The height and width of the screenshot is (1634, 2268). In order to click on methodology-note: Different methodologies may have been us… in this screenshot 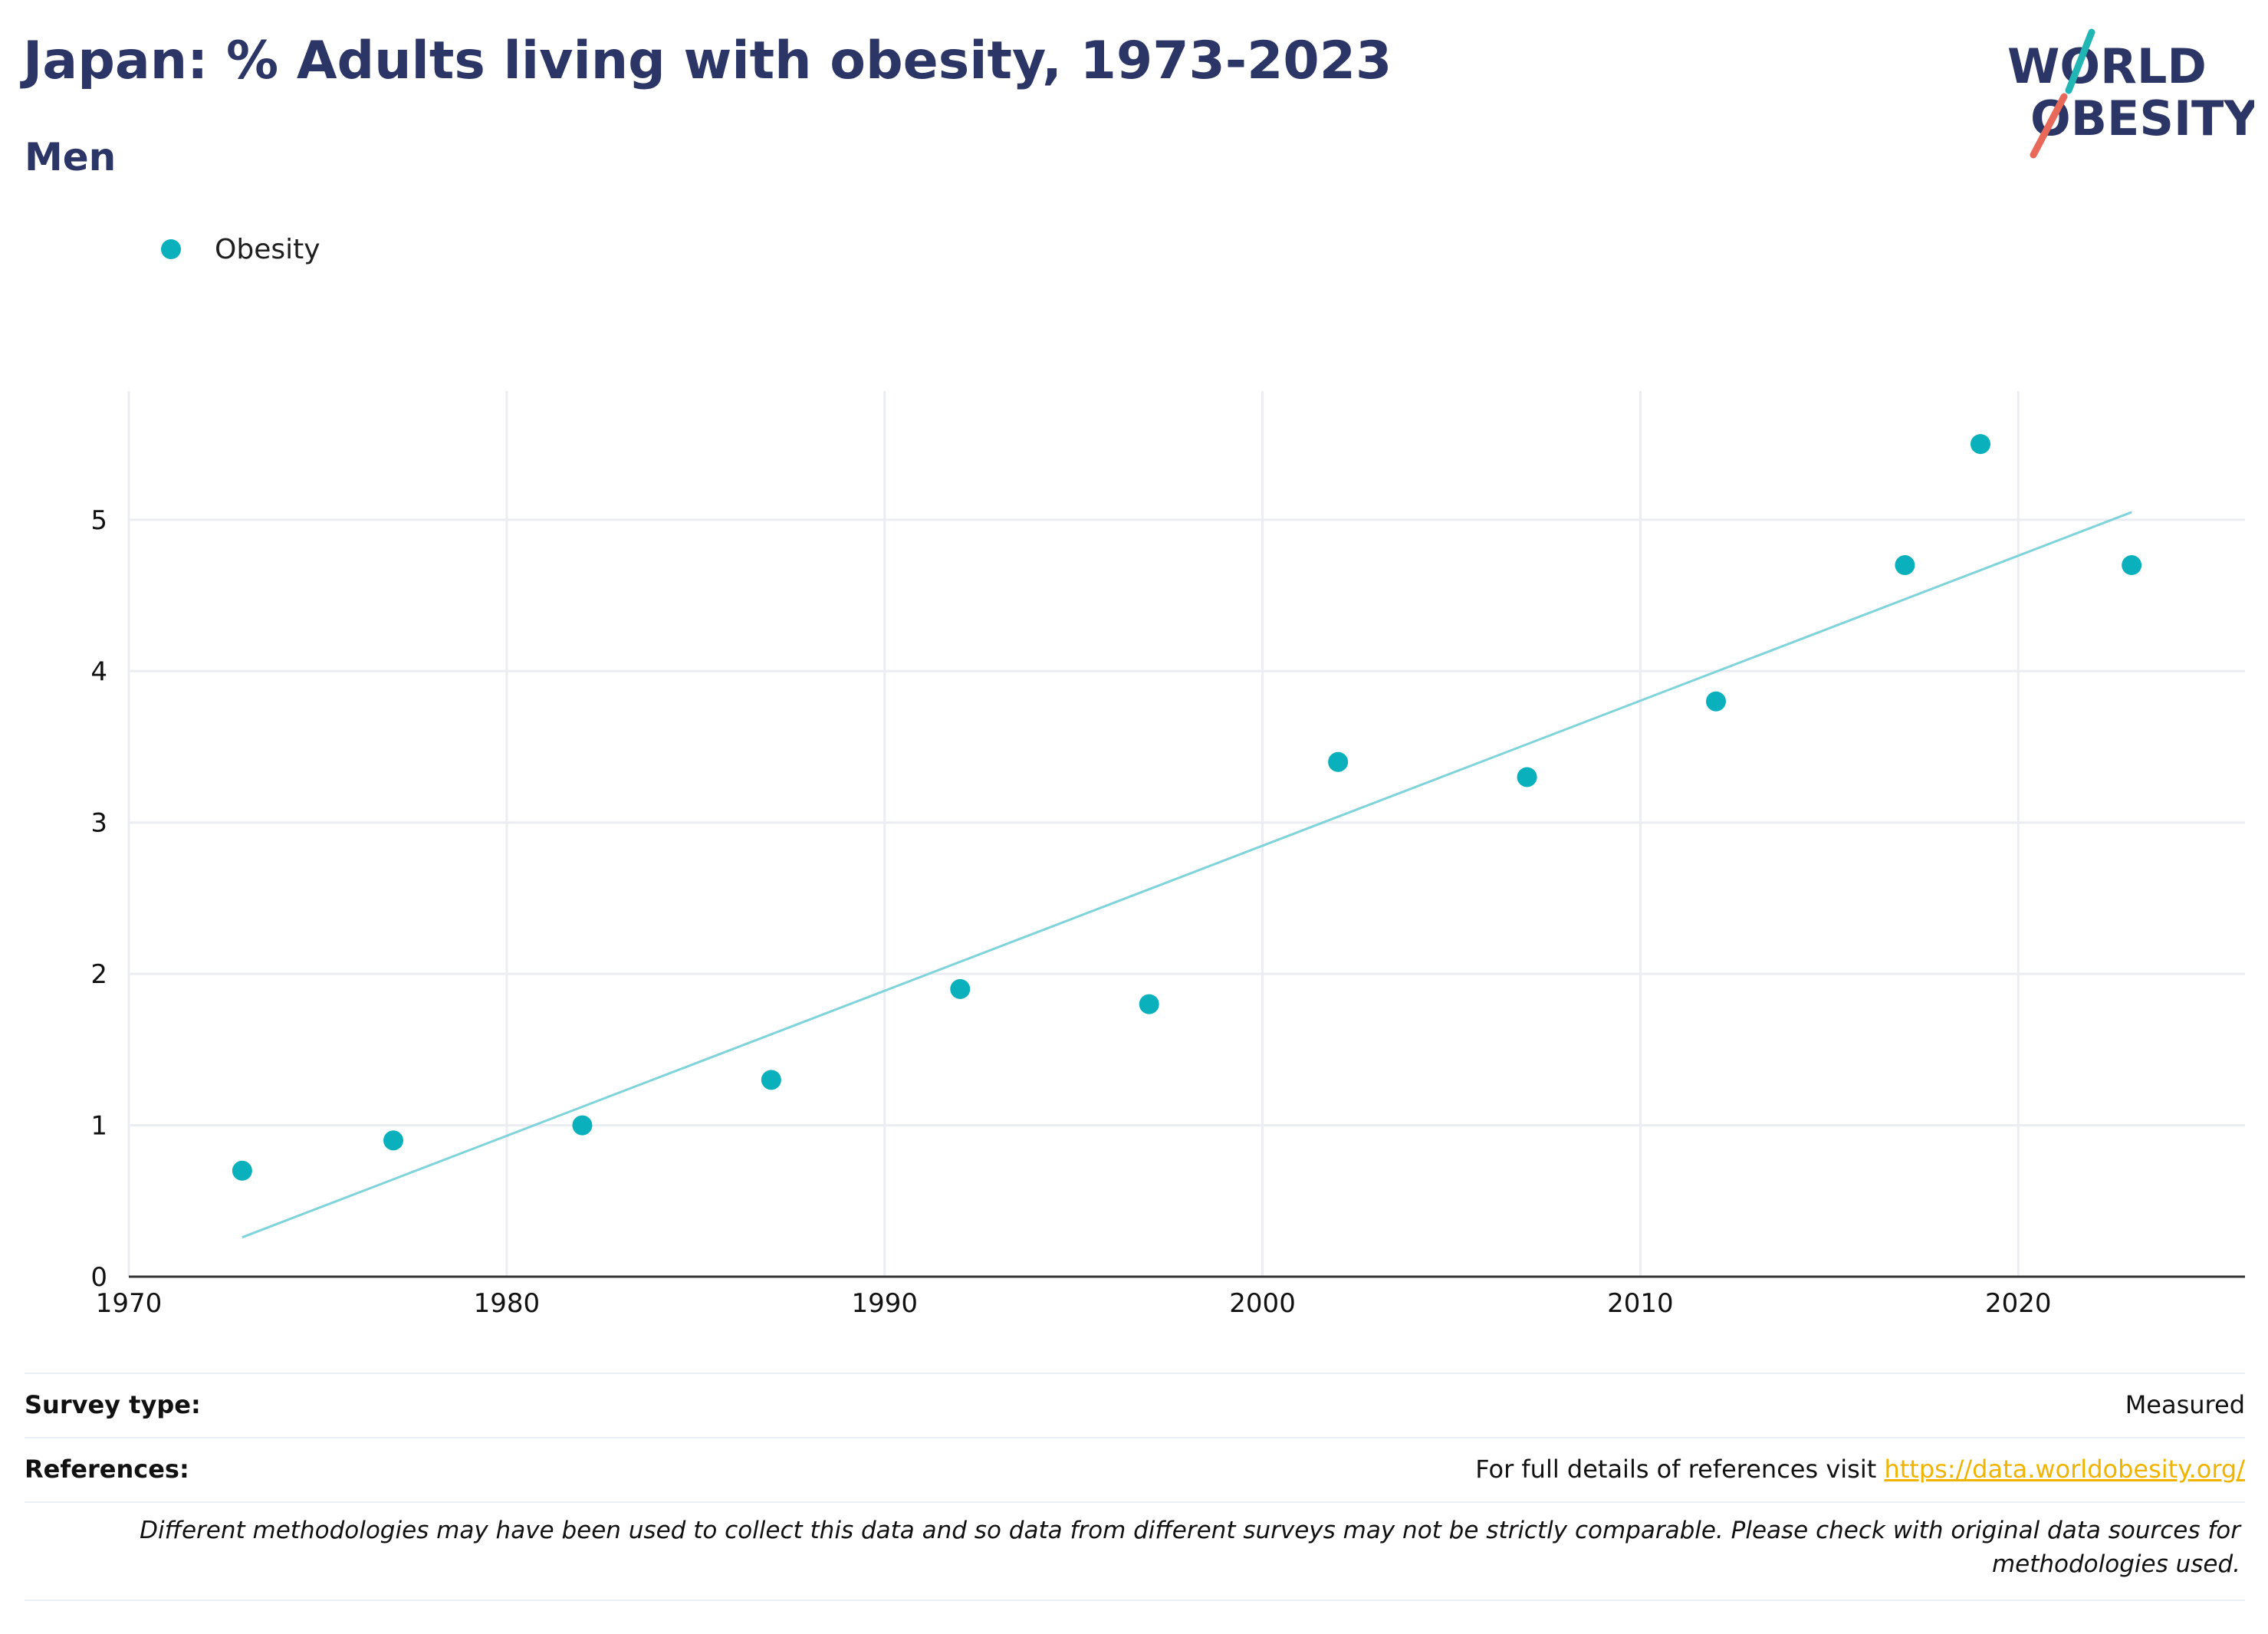, I will do `click(1190, 1548)`.